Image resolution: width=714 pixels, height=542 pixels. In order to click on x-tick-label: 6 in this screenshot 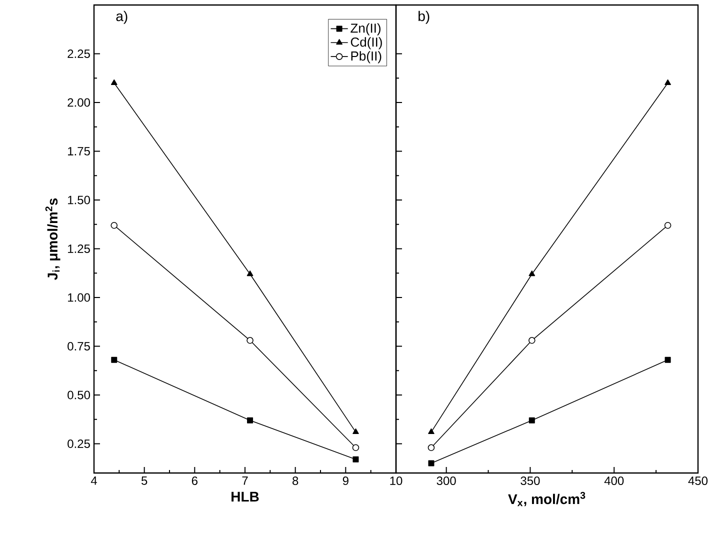, I will do `click(195, 481)`.